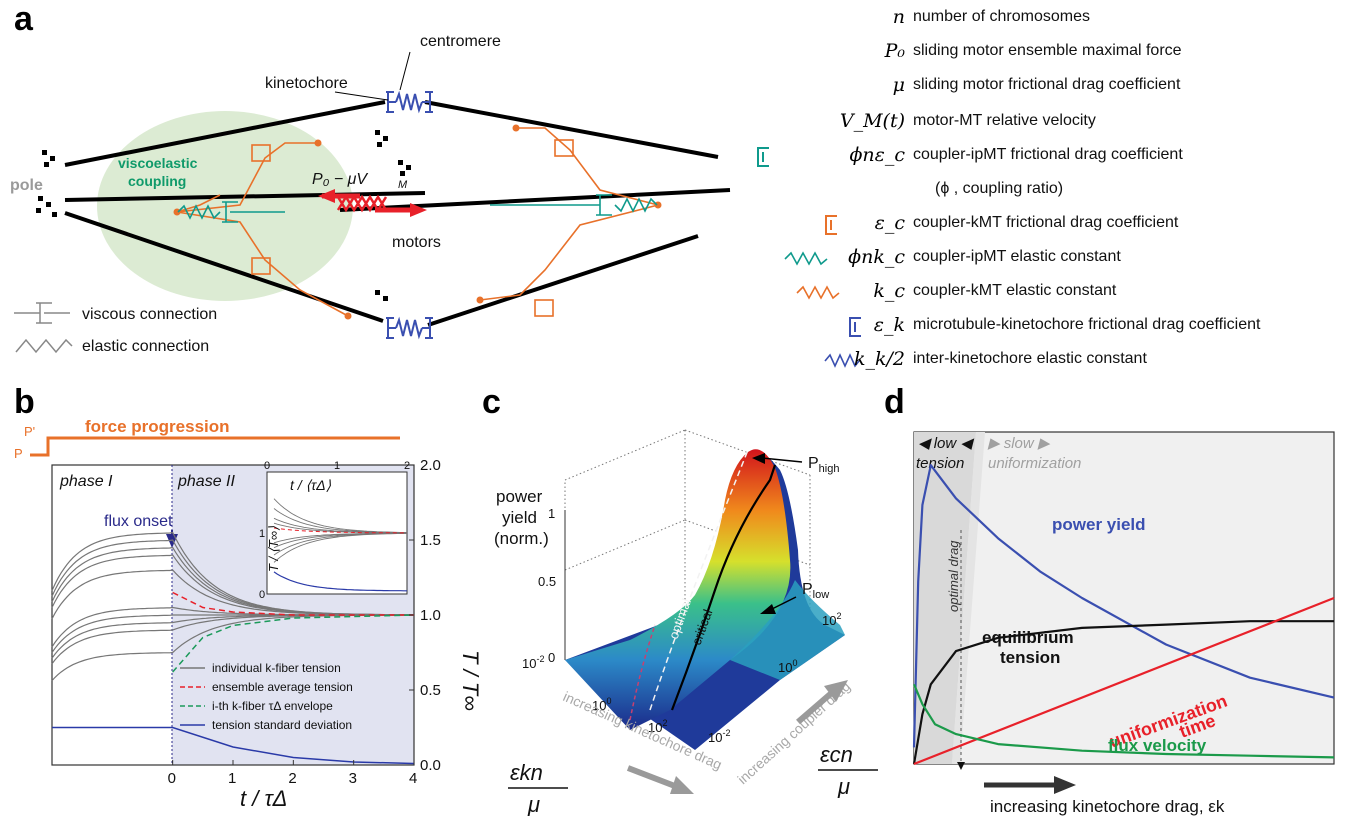 This screenshot has height=818, width=1357. I want to click on x-tick-label: 1, so click(232, 778).